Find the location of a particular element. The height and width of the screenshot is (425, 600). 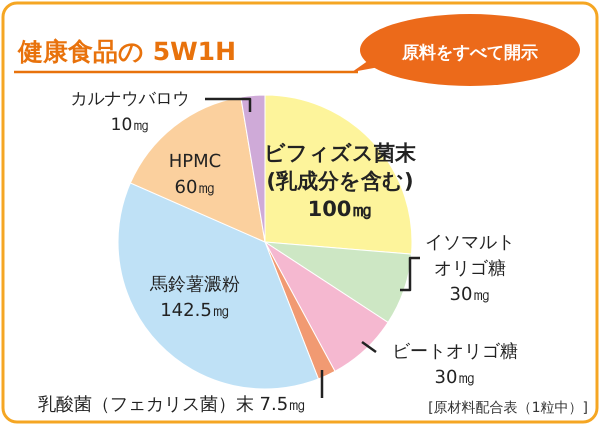

data-label: 10㎎ is located at coordinates (130, 125).